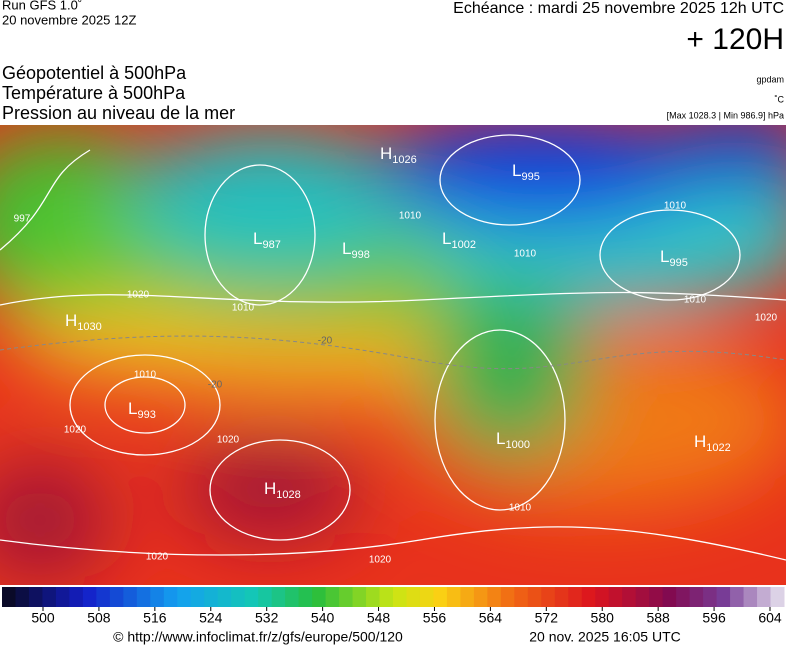 This screenshot has width=786, height=648. I want to click on legend-title: Géopotentiel à 500hPa, so click(94, 73).